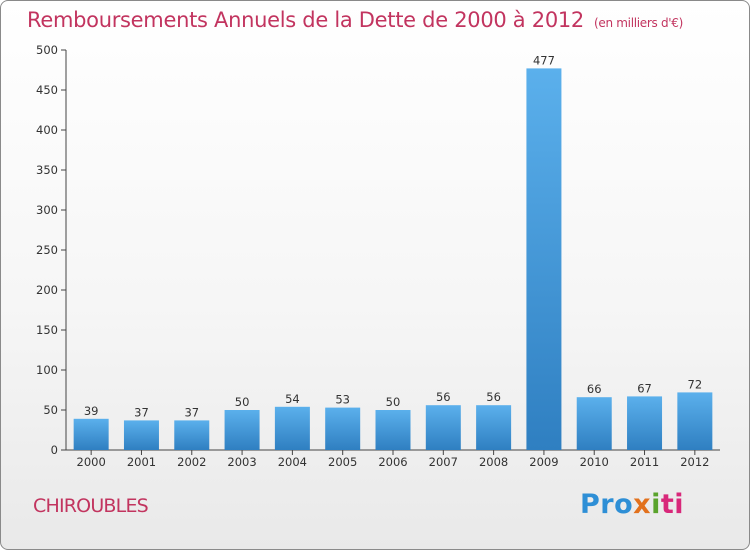 The width and height of the screenshot is (750, 550). Describe the element at coordinates (47, 370) in the screenshot. I see `y-tick-label: 100` at that location.